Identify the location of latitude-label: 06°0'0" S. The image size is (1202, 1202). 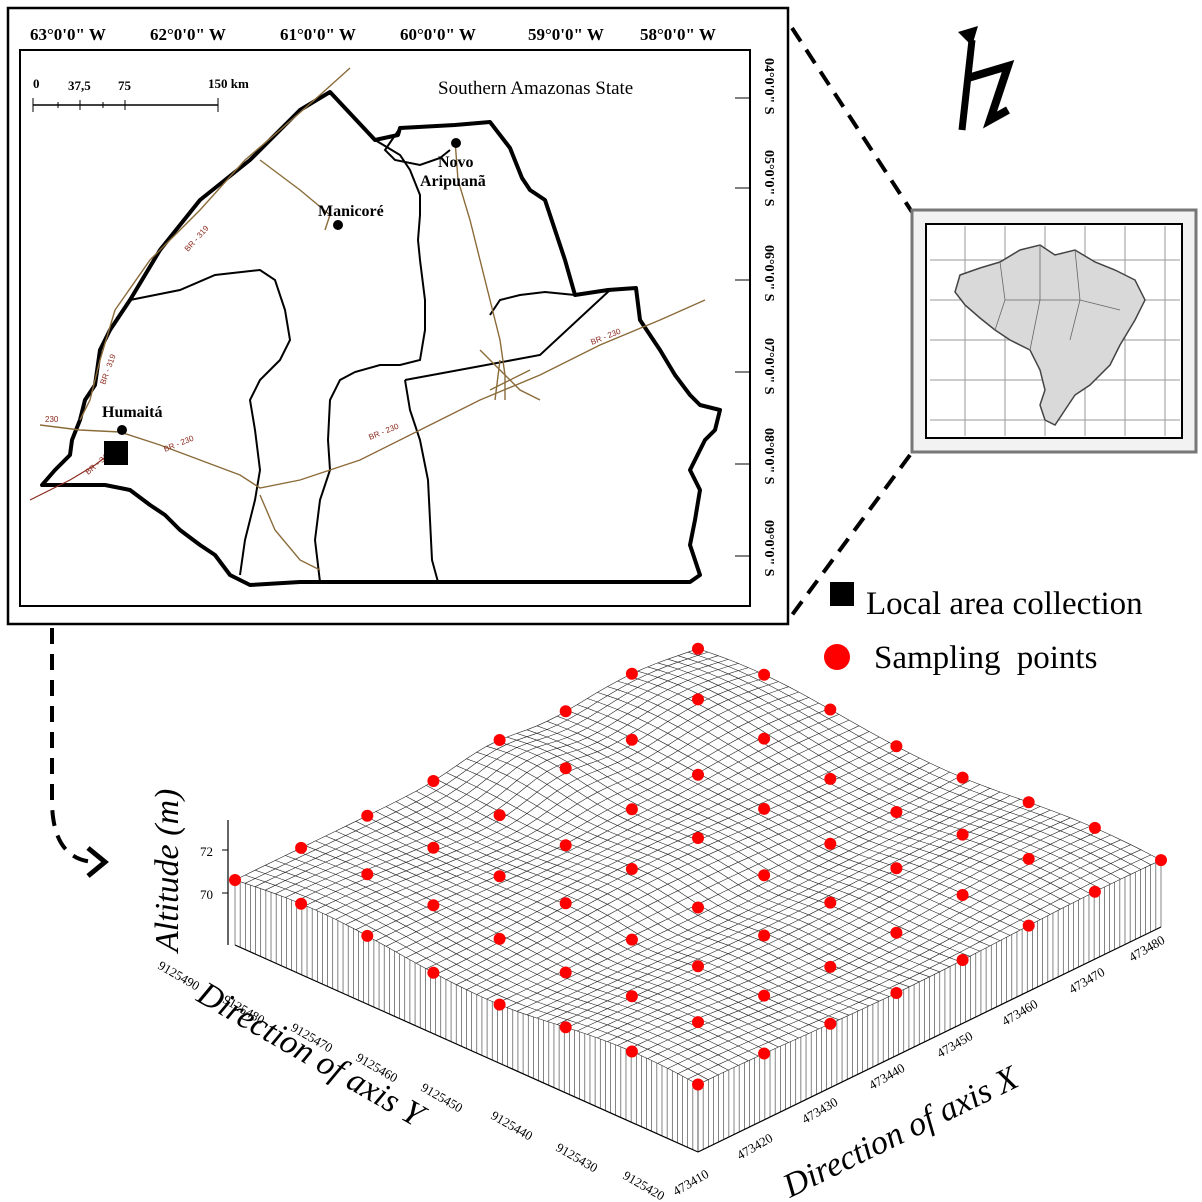
(768, 273).